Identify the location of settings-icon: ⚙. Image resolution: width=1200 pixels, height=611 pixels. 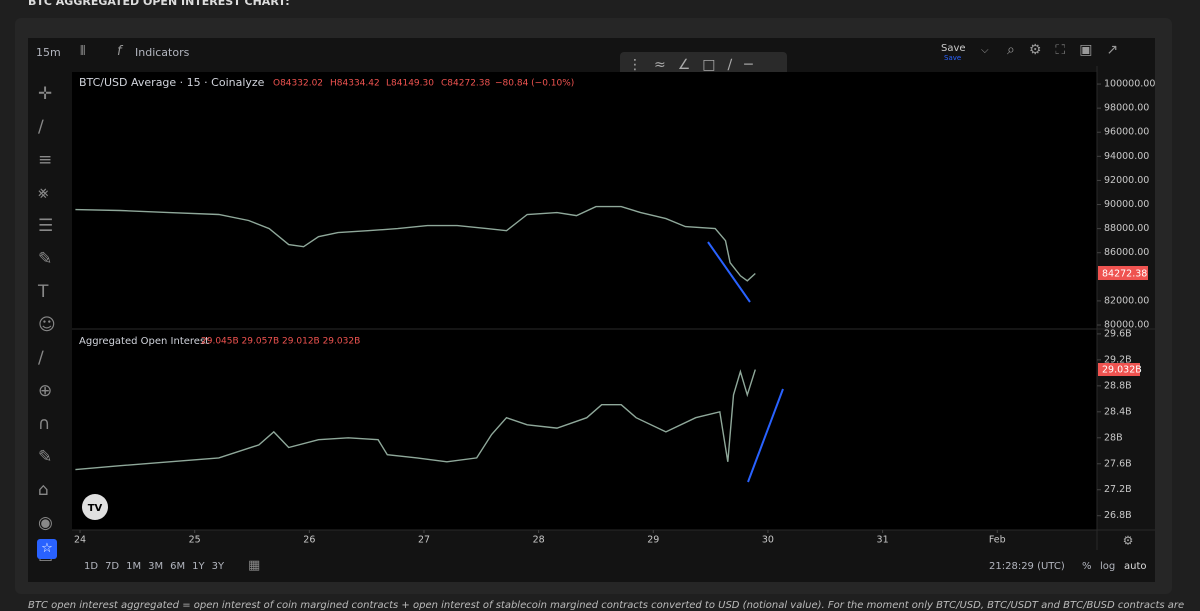
(1128, 541).